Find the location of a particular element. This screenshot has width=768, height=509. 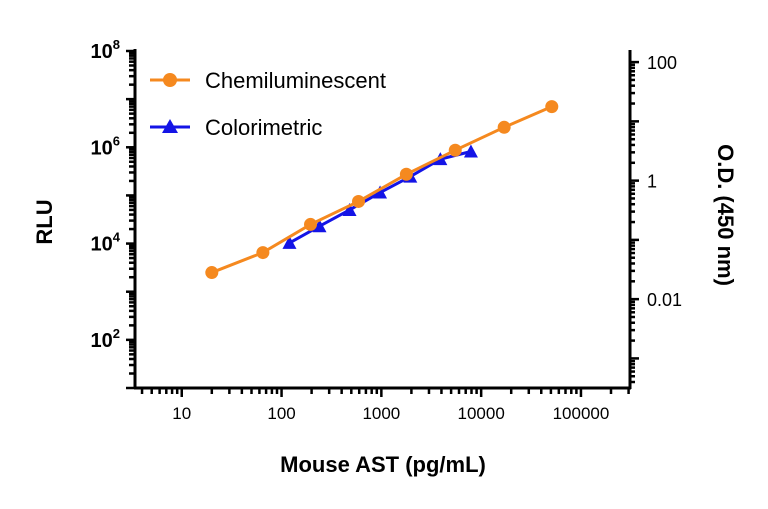

legend: Chemiluminescent Colorimetric is located at coordinates (268, 104).